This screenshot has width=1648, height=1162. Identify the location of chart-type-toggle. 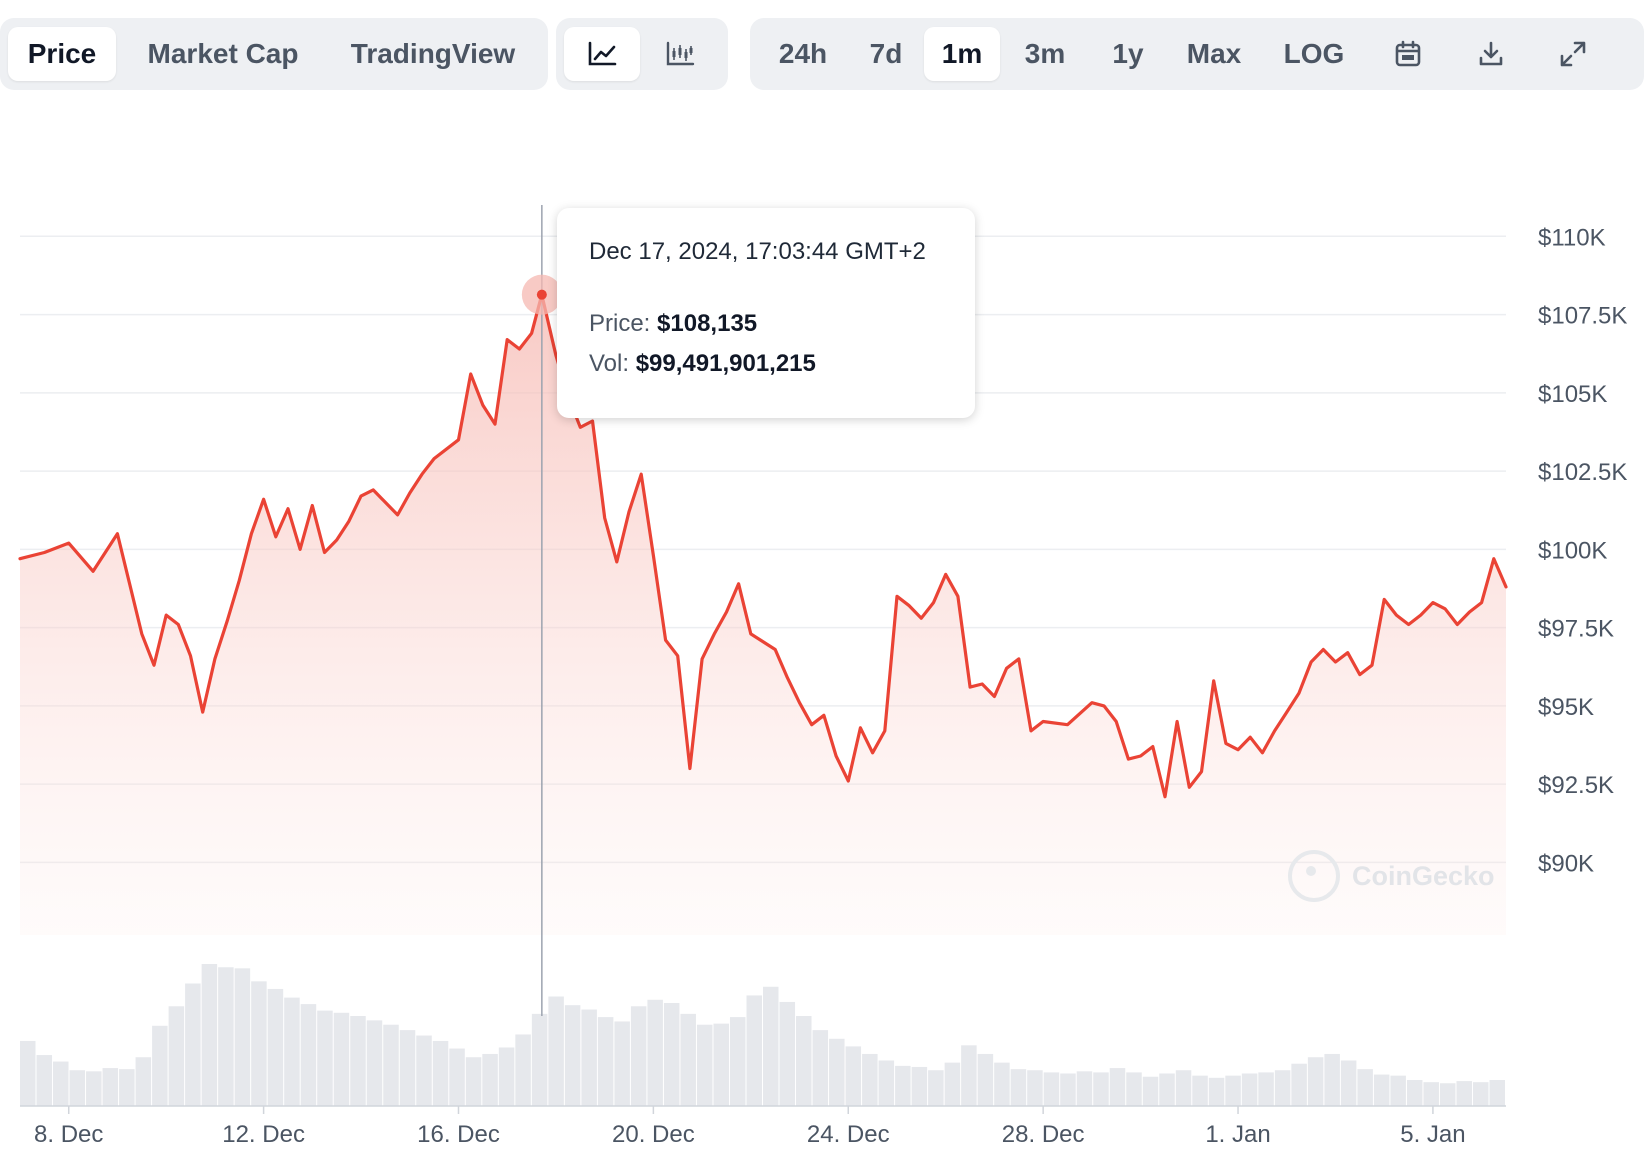
(642, 54).